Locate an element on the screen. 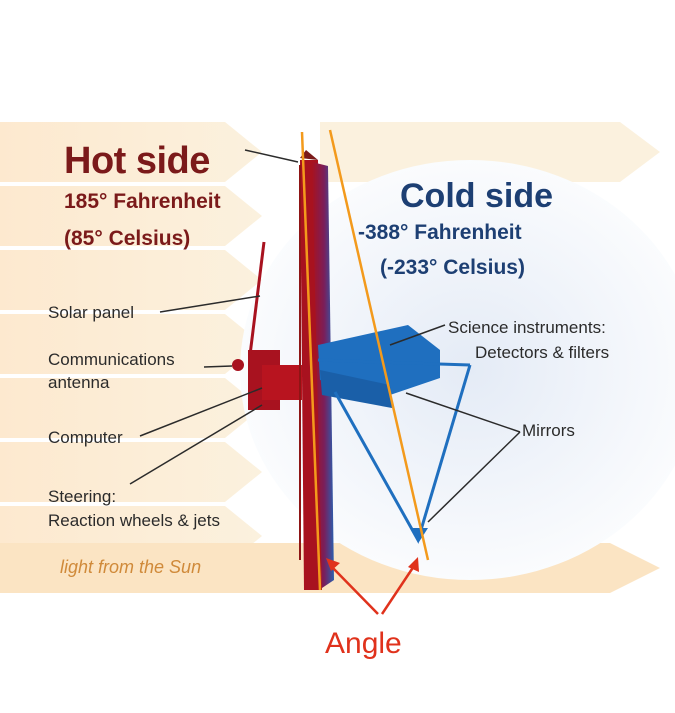  cold-side-title: Cold side is located at coordinates (477, 196).